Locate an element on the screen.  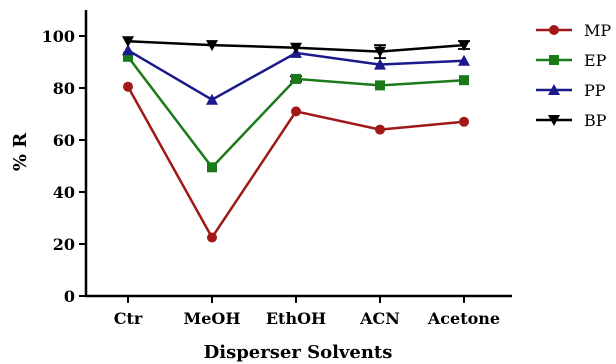
x-tick-label: Acetone is located at coordinates (463, 318).